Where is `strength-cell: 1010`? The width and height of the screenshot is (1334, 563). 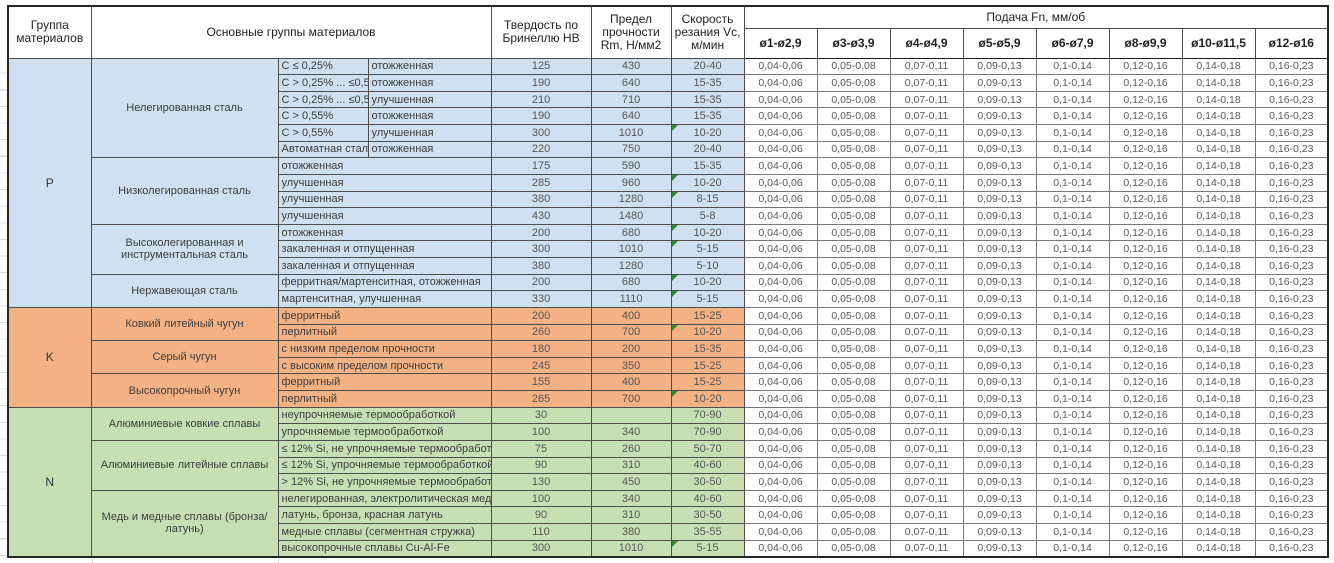
strength-cell: 1010 is located at coordinates (631, 133).